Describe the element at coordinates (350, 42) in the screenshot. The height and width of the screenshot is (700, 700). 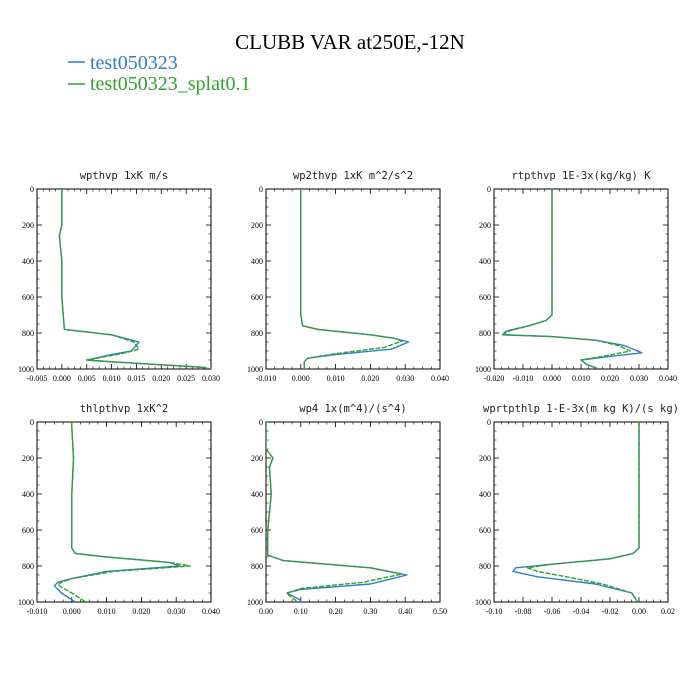
I see `figure-title: CLUBB VAR at250E,-12N` at that location.